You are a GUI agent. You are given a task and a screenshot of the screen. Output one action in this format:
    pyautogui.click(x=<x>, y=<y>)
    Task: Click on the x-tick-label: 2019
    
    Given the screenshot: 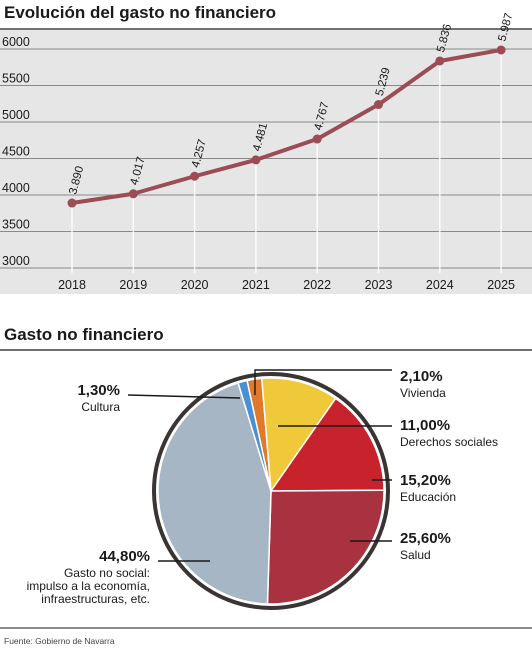 What is the action you would take?
    pyautogui.click(x=133, y=285)
    